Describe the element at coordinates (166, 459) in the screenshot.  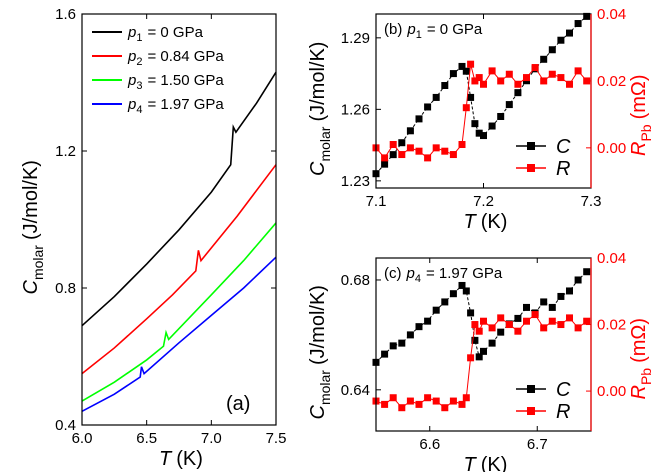
I see `x-axis-label-part: T` at that location.